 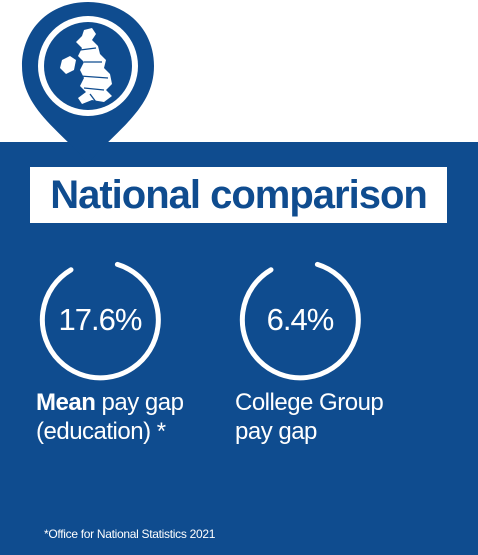 I want to click on stat-value: 6.4%, so click(x=300, y=319).